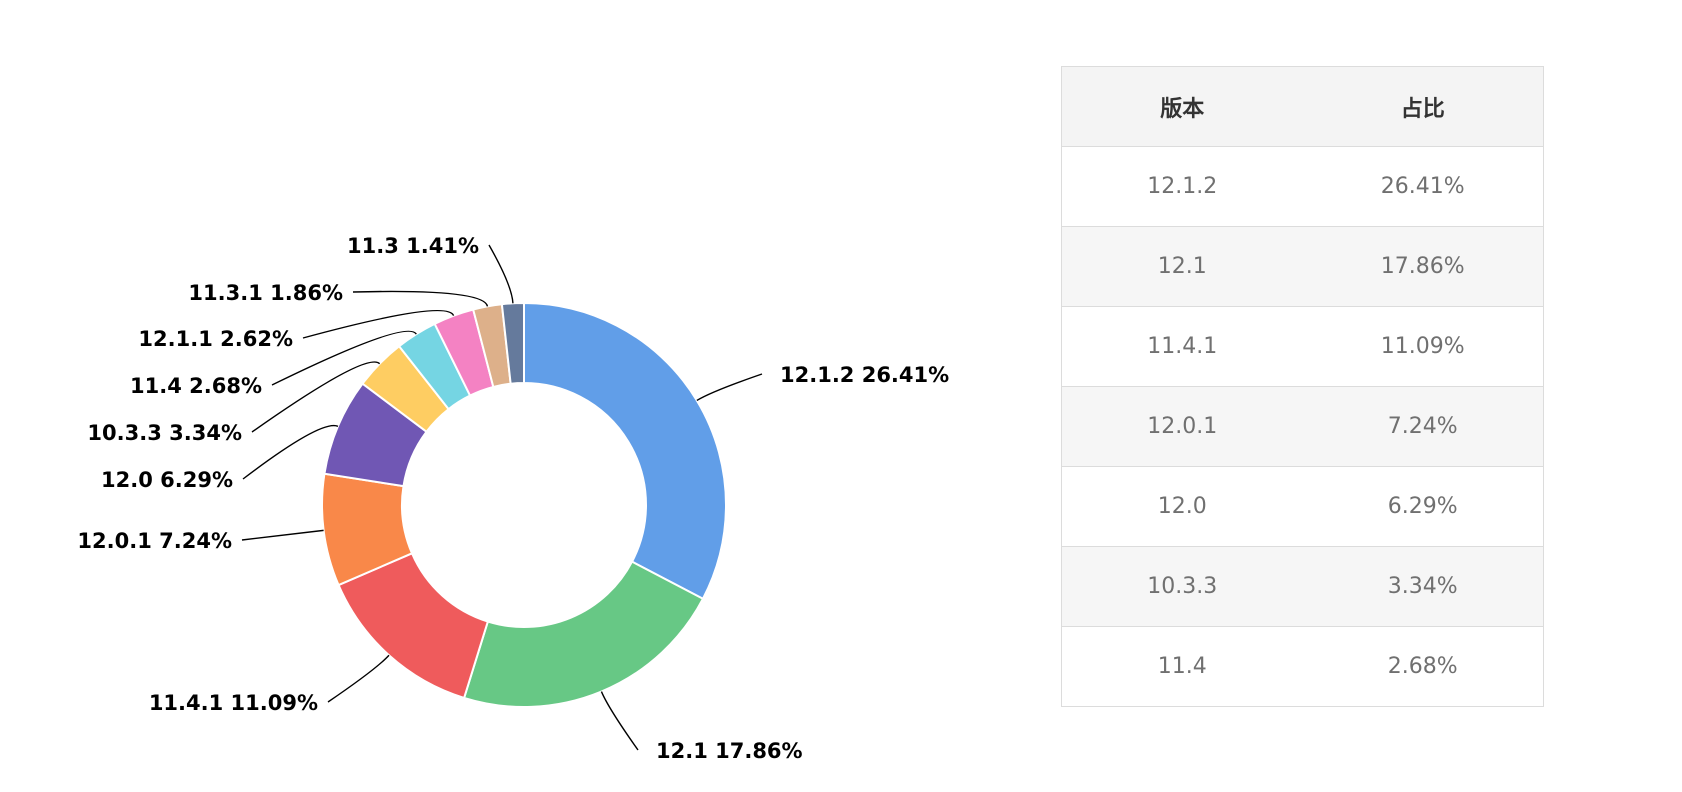 This screenshot has width=1682, height=792. I want to click on share-cell: 6.29%, so click(1423, 506).